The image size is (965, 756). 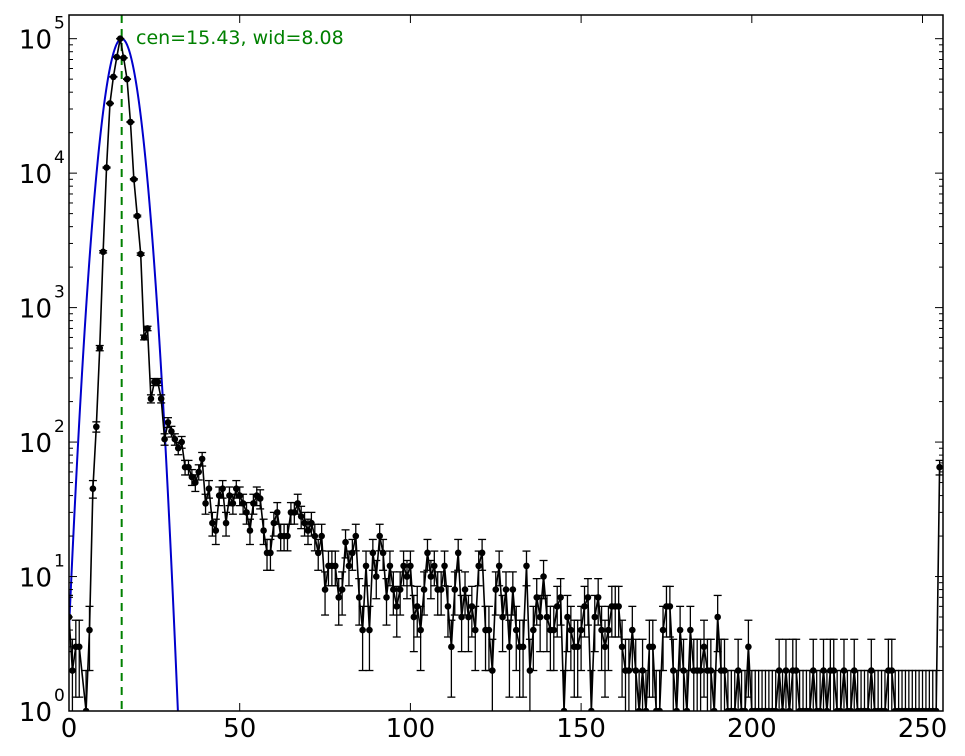 What do you see at coordinates (69, 729) in the screenshot?
I see `x-tick-label: 0` at bounding box center [69, 729].